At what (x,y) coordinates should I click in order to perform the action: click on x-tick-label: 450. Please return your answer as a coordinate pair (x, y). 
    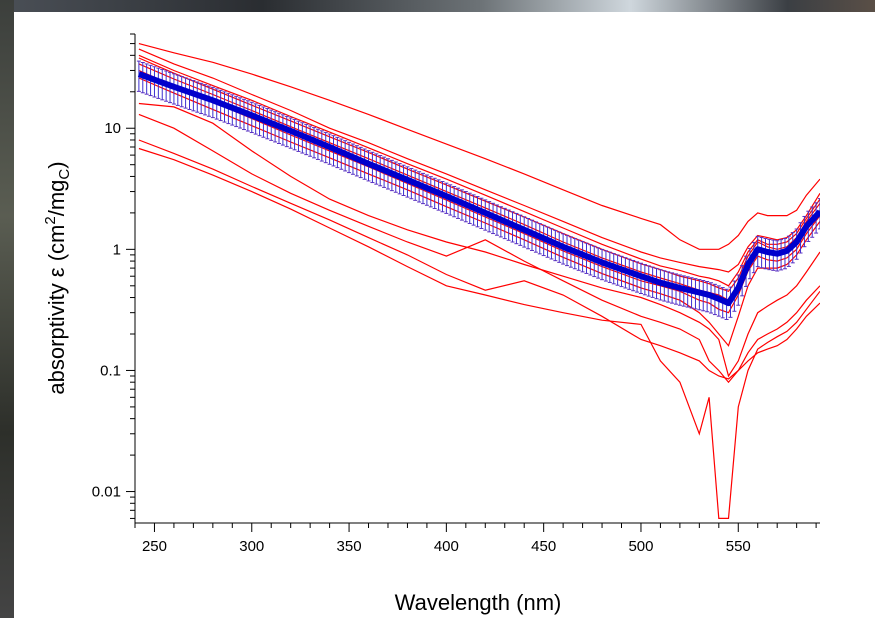
    Looking at the image, I should click on (543, 546).